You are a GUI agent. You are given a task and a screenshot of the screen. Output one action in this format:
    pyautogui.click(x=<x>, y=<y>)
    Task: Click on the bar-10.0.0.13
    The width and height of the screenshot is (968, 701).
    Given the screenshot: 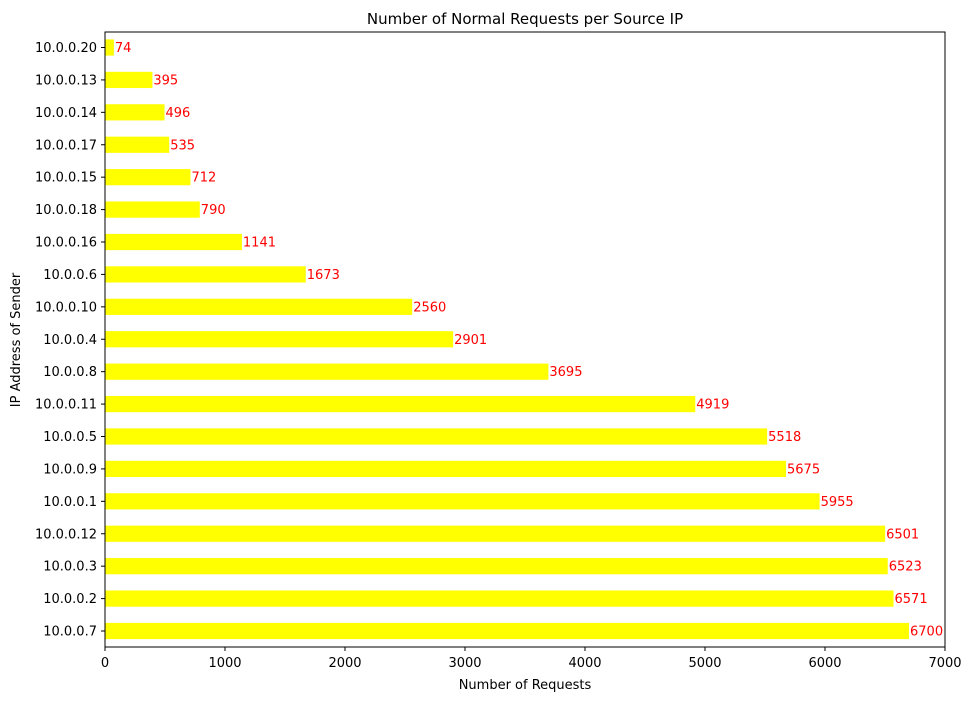 What is the action you would take?
    pyautogui.click(x=129, y=80)
    